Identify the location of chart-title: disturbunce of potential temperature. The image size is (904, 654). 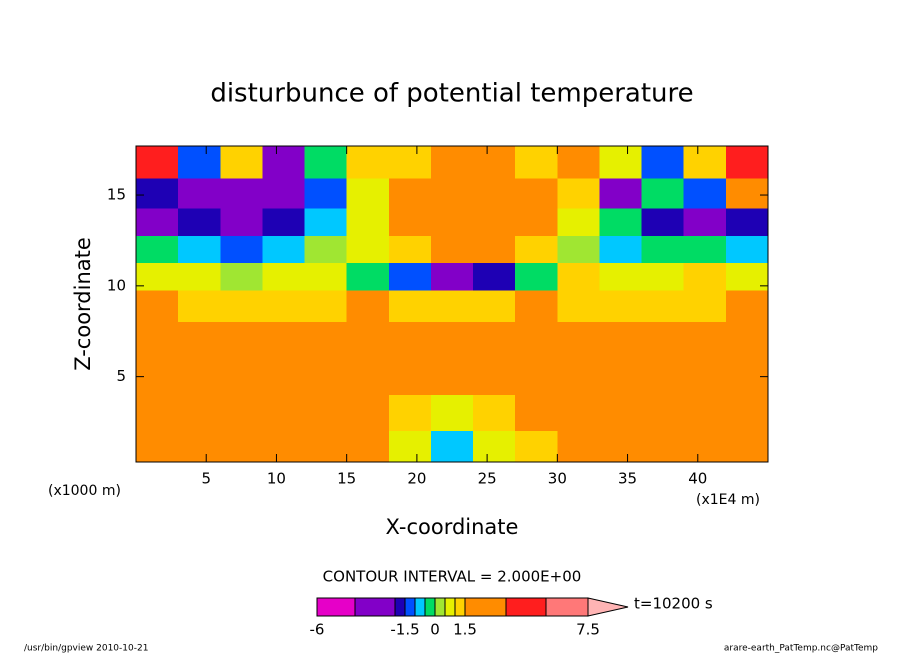
(451, 94).